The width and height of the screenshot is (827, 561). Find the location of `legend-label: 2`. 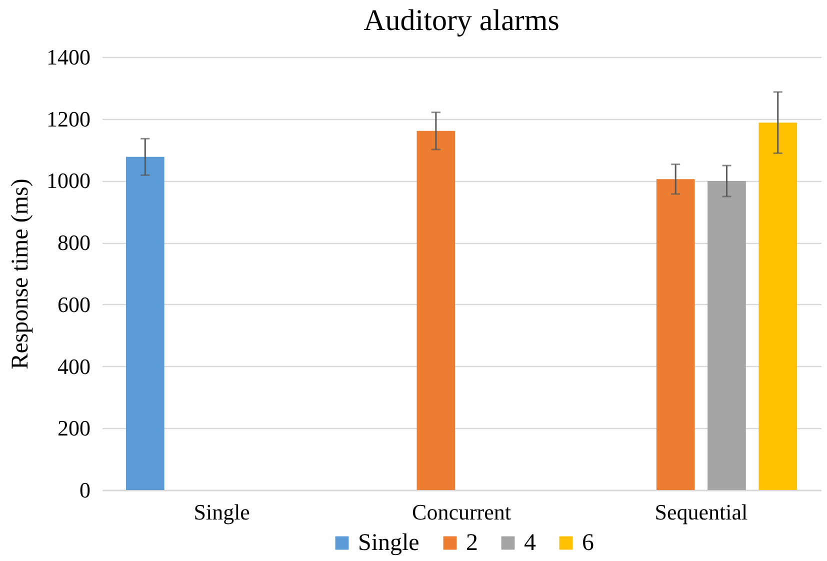

legend-label: 2 is located at coordinates (472, 543).